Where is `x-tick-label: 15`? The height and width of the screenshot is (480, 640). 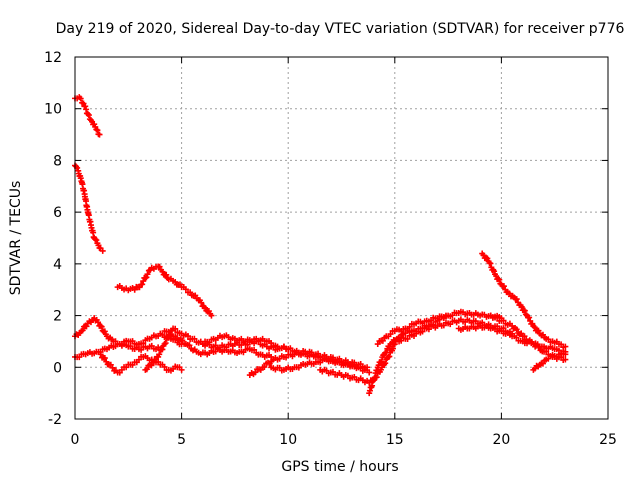
x-tick-label: 15 is located at coordinates (395, 440).